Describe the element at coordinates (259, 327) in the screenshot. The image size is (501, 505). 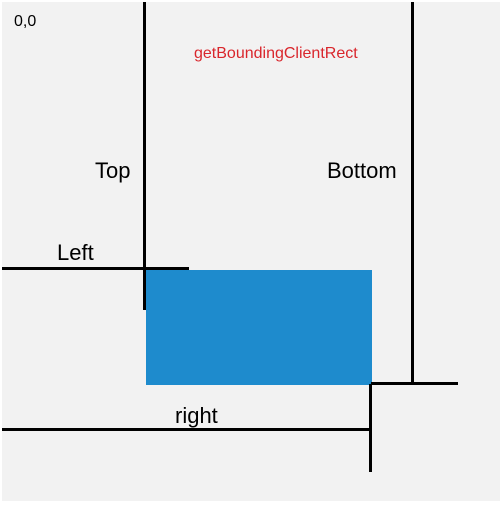
I see `bounding-rectangle` at that location.